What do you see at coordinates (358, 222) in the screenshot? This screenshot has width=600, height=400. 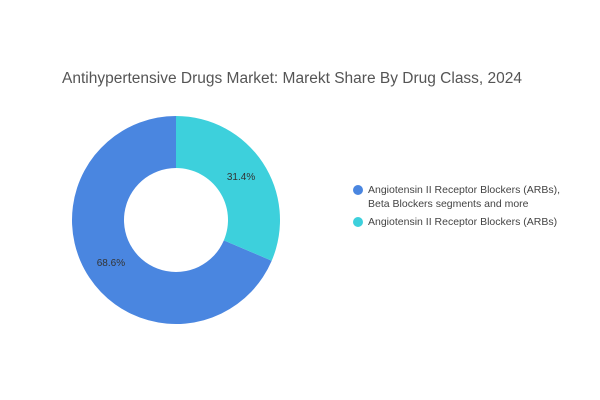 I see `legend-swatch-arbs` at bounding box center [358, 222].